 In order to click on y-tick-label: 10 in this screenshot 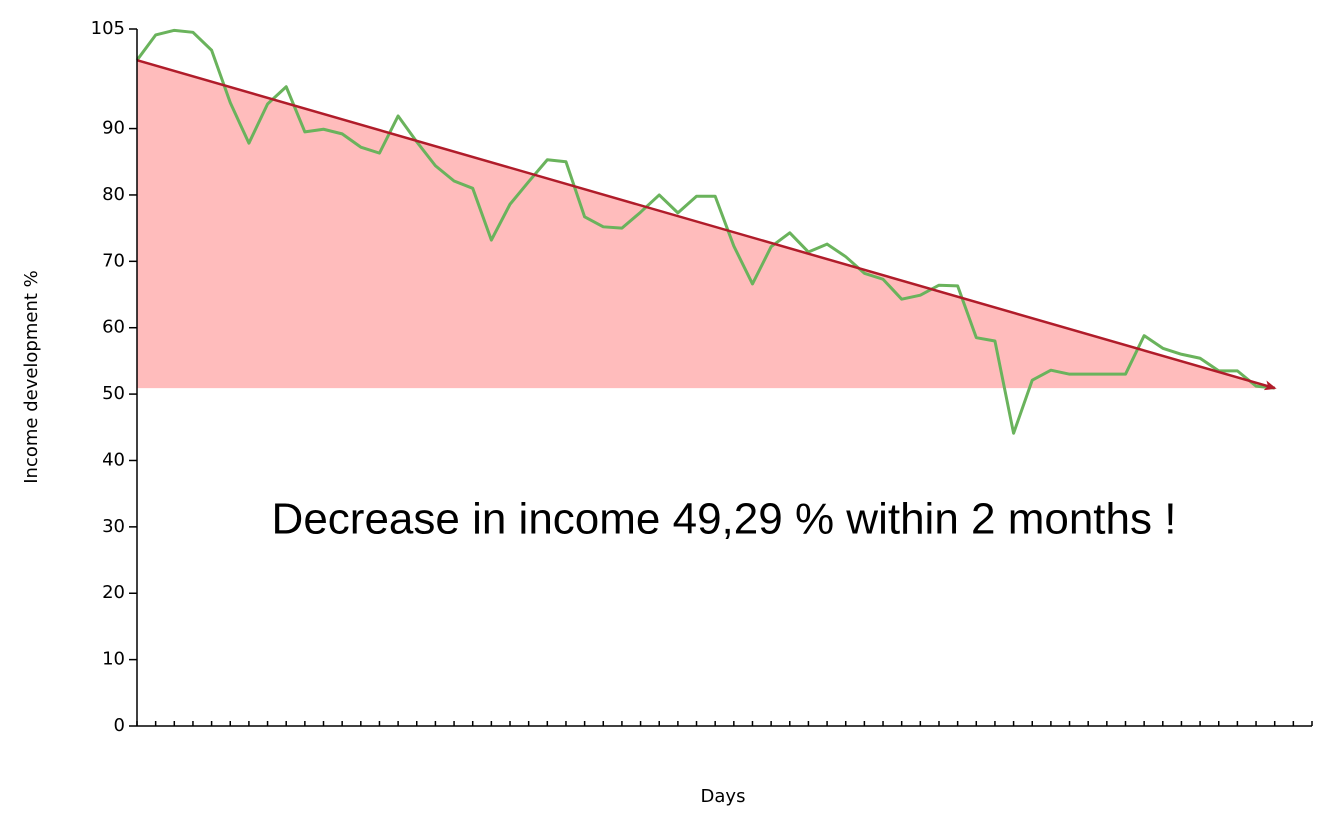, I will do `click(113, 659)`.